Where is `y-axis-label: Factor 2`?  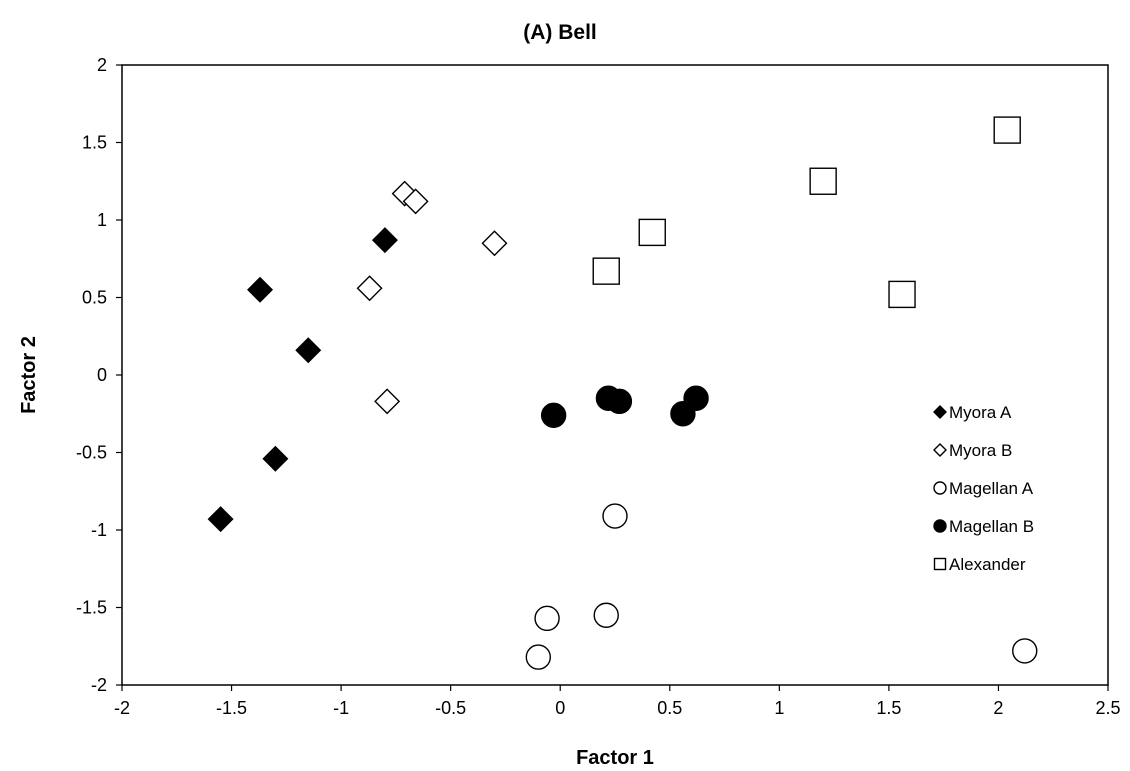 y-axis-label: Factor 2 is located at coordinates (29, 375).